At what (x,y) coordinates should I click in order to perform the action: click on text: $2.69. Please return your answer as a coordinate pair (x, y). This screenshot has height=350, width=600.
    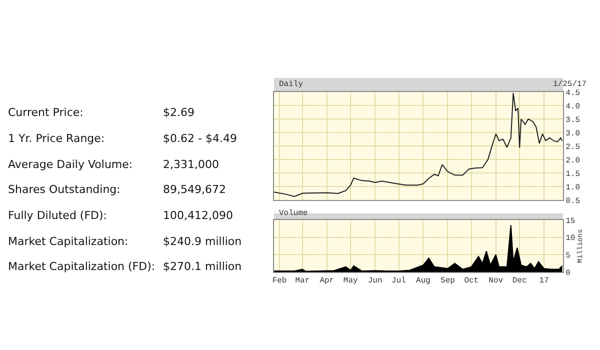
    Looking at the image, I should click on (178, 113).